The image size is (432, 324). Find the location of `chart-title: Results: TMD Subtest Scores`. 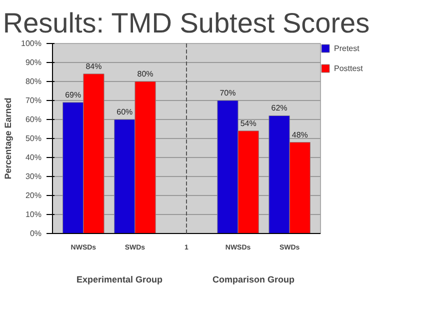

chart-title: Results: TMD Subtest Scores is located at coordinates (186, 23).